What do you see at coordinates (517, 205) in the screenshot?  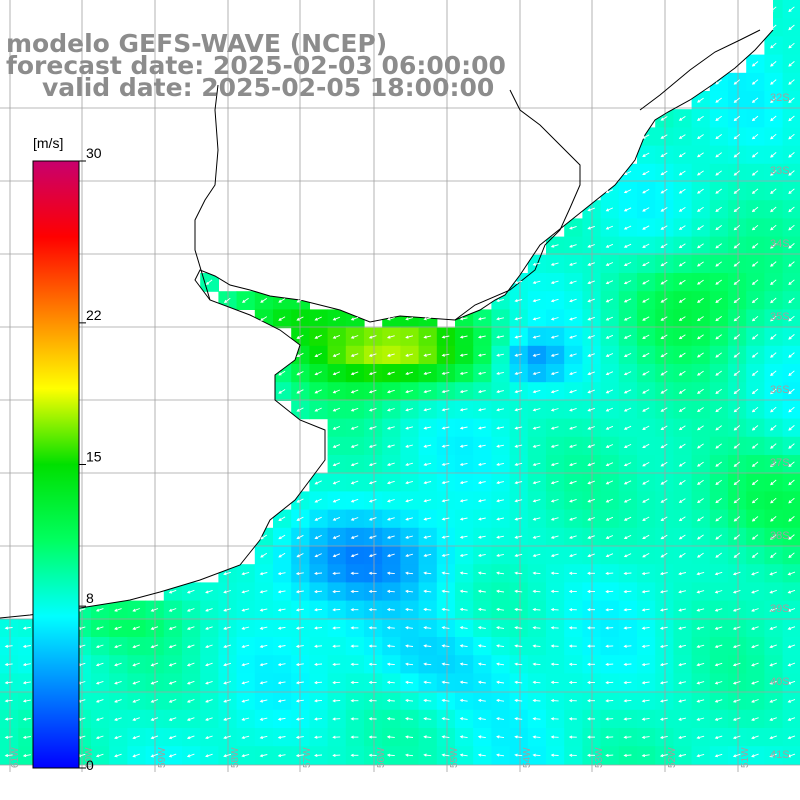 I see `coastline-segment` at bounding box center [517, 205].